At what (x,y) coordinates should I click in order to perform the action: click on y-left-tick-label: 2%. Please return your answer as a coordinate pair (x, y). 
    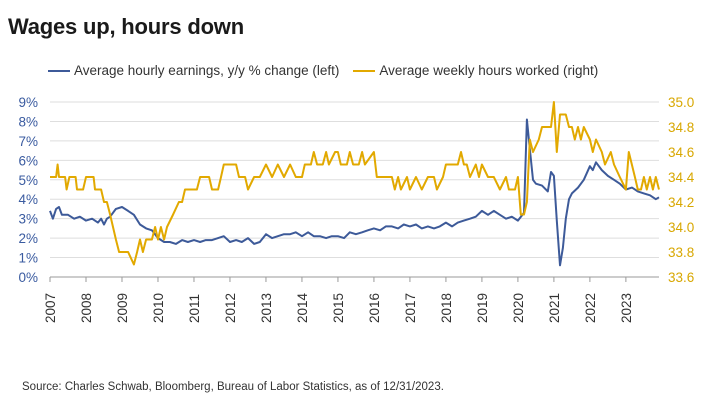
    Looking at the image, I should click on (28, 238).